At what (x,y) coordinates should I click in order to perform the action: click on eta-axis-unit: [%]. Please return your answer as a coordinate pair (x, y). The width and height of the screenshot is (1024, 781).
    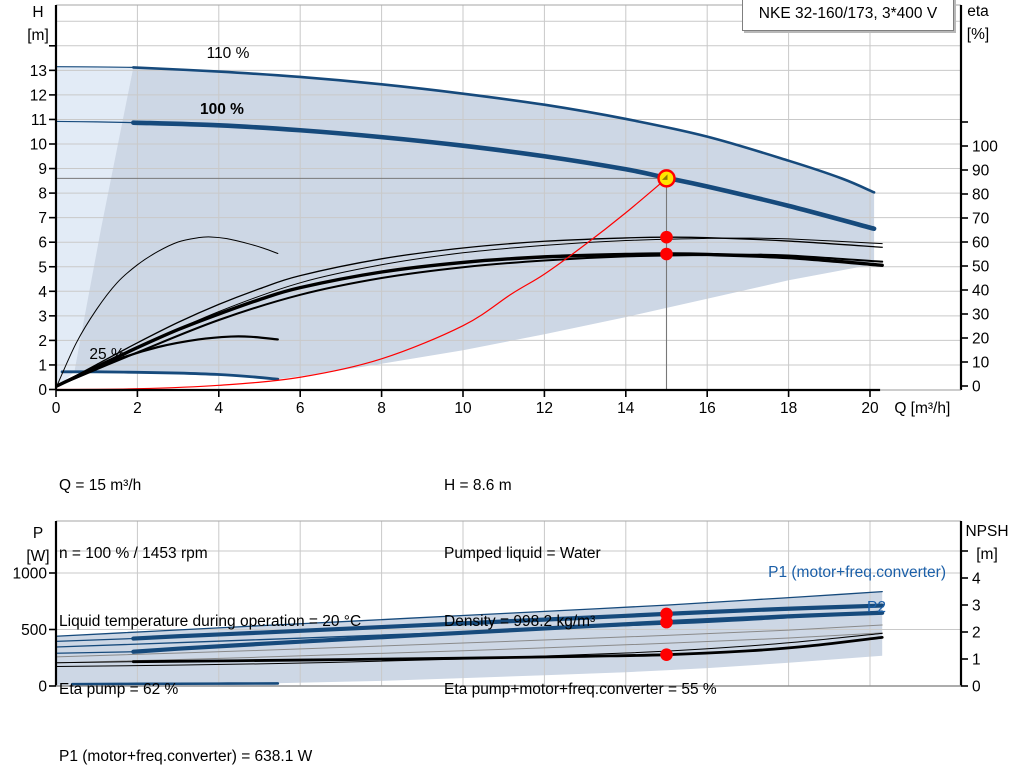
    Looking at the image, I should click on (978, 34).